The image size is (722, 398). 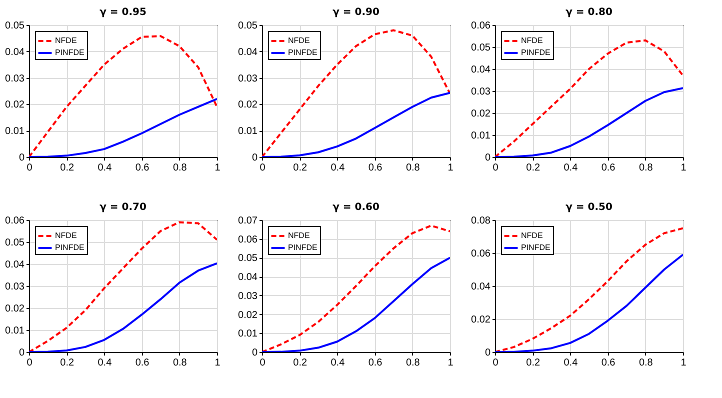 What do you see at coordinates (481, 221) in the screenshot?
I see `y-tick-label: 0.08` at bounding box center [481, 221].